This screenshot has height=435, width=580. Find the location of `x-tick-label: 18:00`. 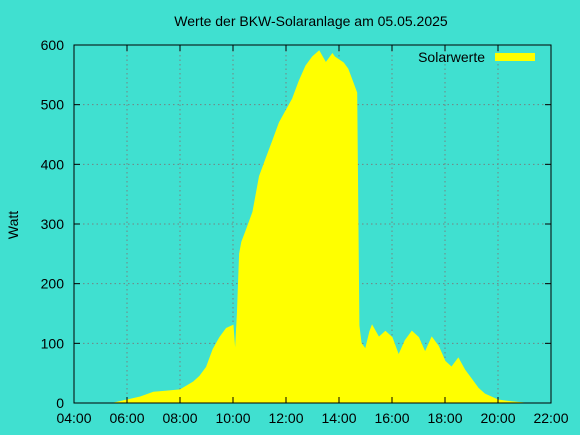

x-tick-label: 18:00 is located at coordinates (444, 418).